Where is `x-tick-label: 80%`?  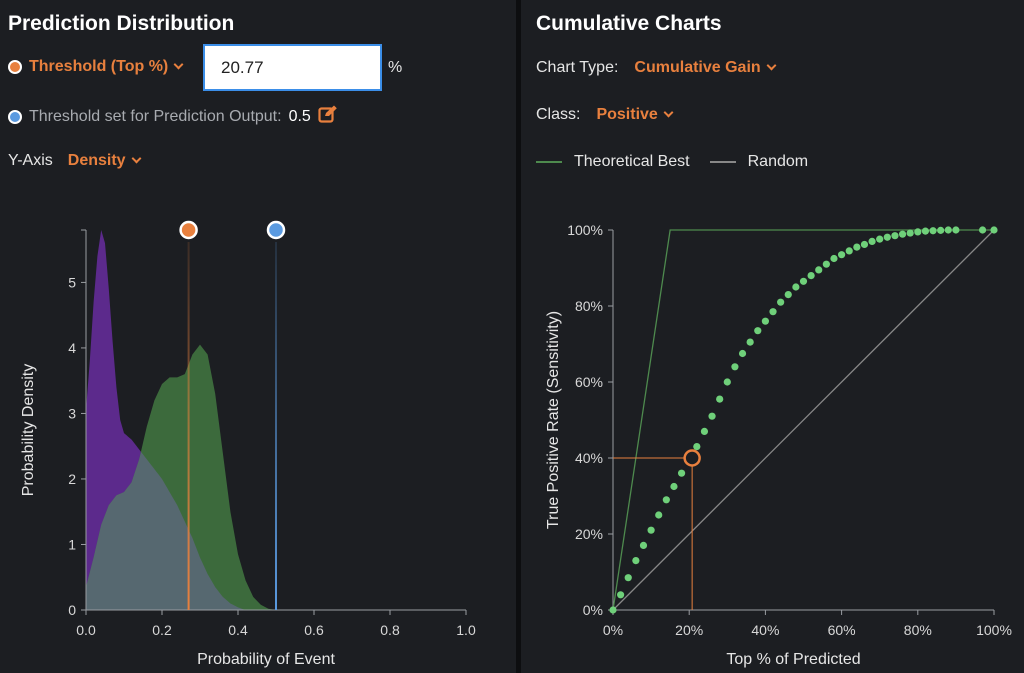
x-tick-label: 80% is located at coordinates (918, 630).